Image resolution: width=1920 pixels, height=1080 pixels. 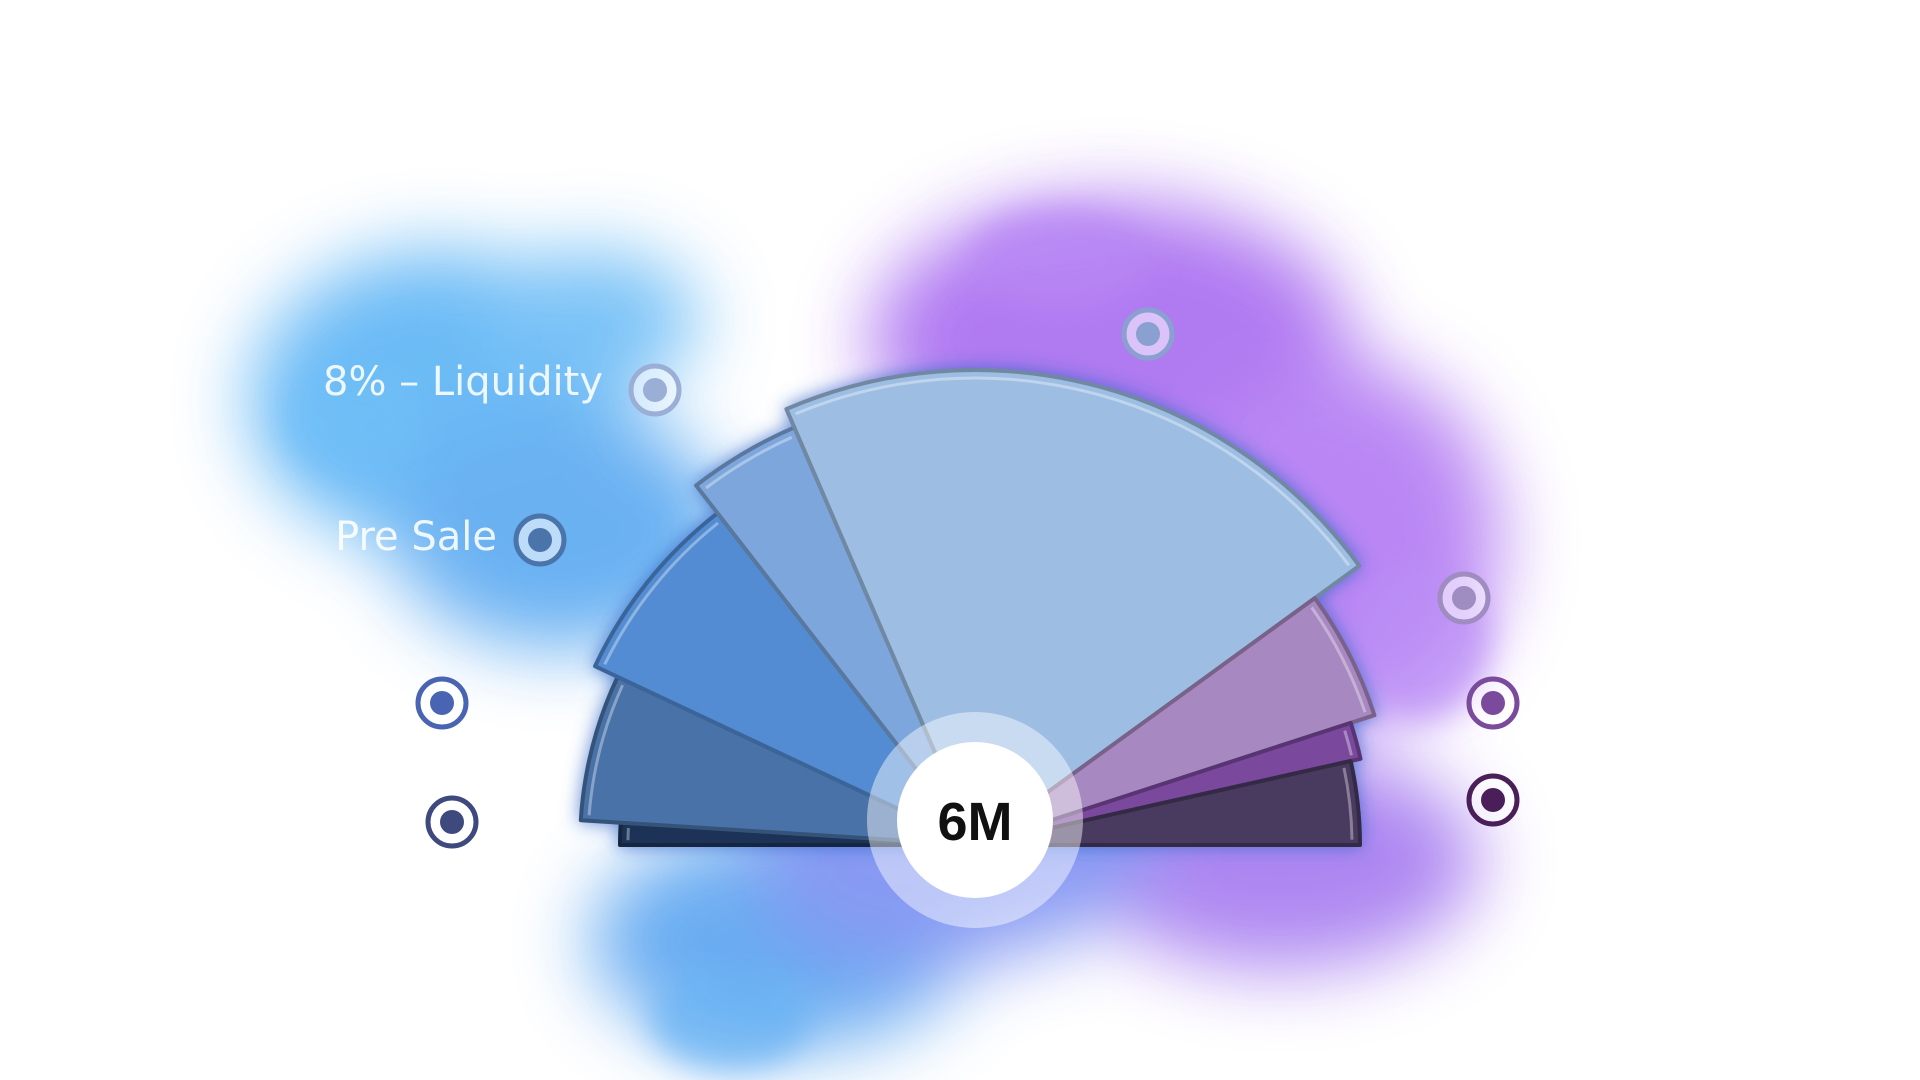 What do you see at coordinates (463, 382) in the screenshot?
I see `slice-label-4: 8% – Liquidity` at bounding box center [463, 382].